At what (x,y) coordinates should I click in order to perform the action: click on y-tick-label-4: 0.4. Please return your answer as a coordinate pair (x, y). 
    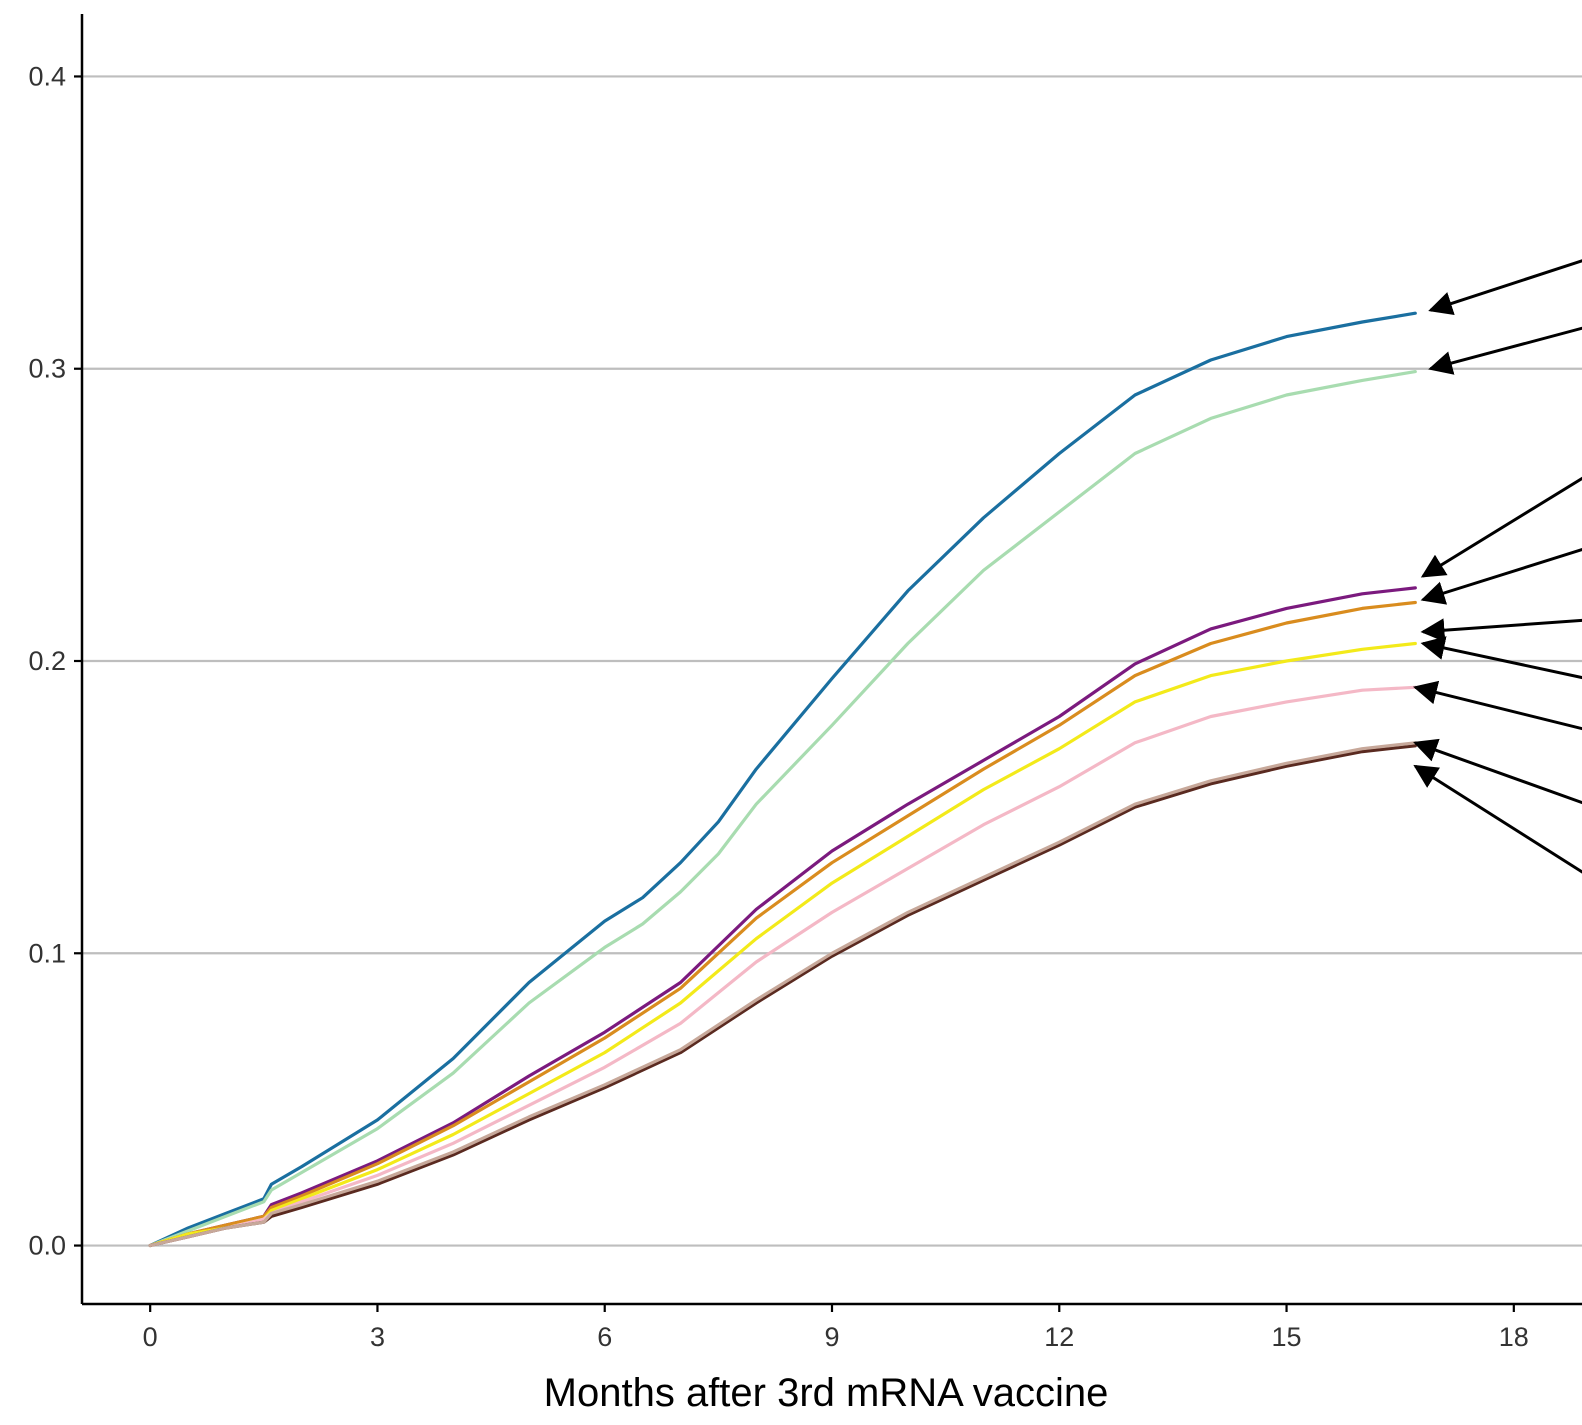
    Looking at the image, I should click on (47, 76).